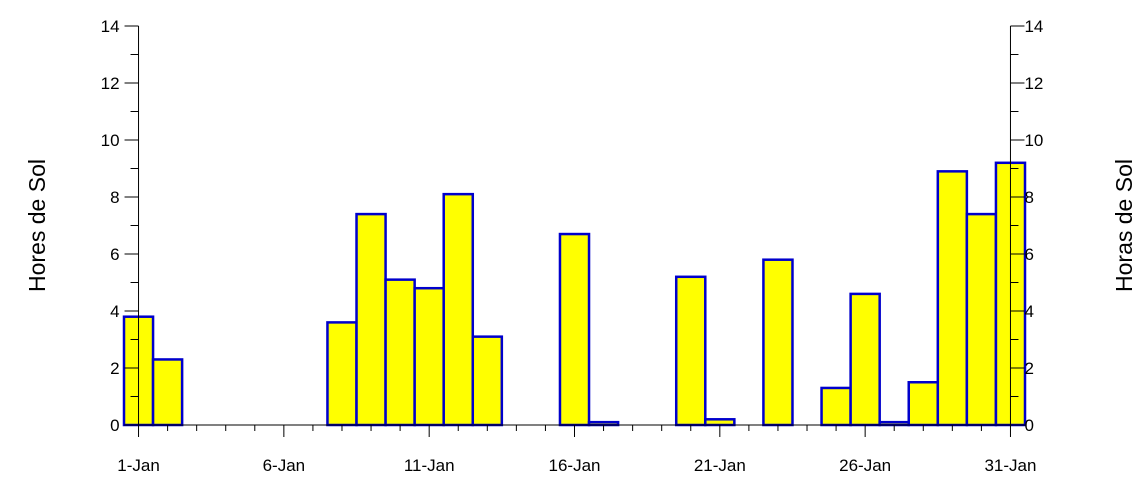 This screenshot has height=477, width=1142. I want to click on x-tick-label: 16-Jan, so click(575, 465).